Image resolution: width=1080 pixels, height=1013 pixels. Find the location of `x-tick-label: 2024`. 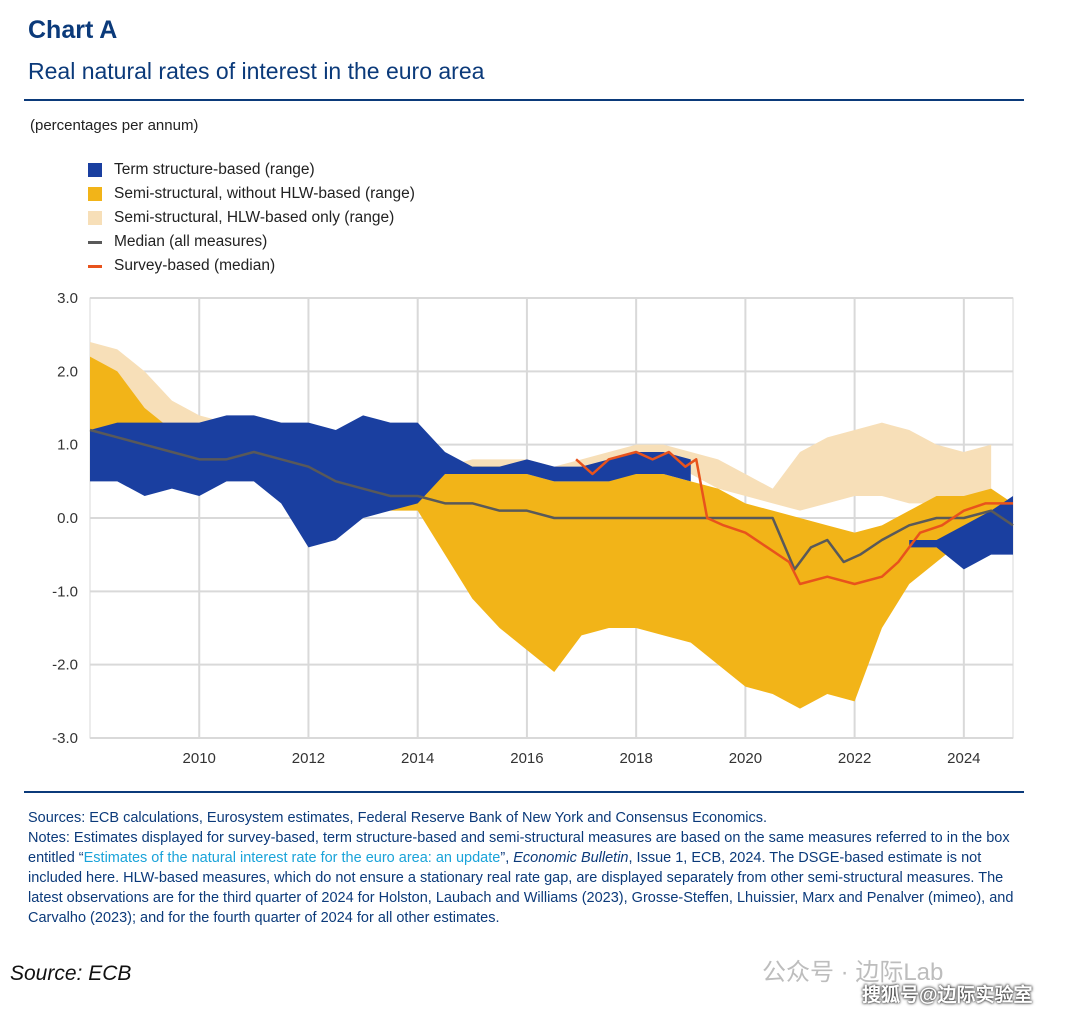

x-tick-label: 2024 is located at coordinates (963, 758).